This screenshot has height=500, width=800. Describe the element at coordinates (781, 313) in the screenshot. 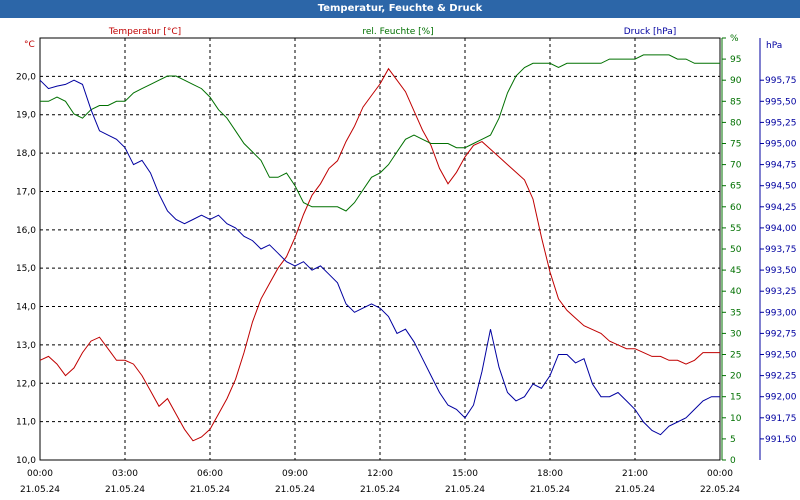

I see `pressure-tick-label: 993,00` at that location.